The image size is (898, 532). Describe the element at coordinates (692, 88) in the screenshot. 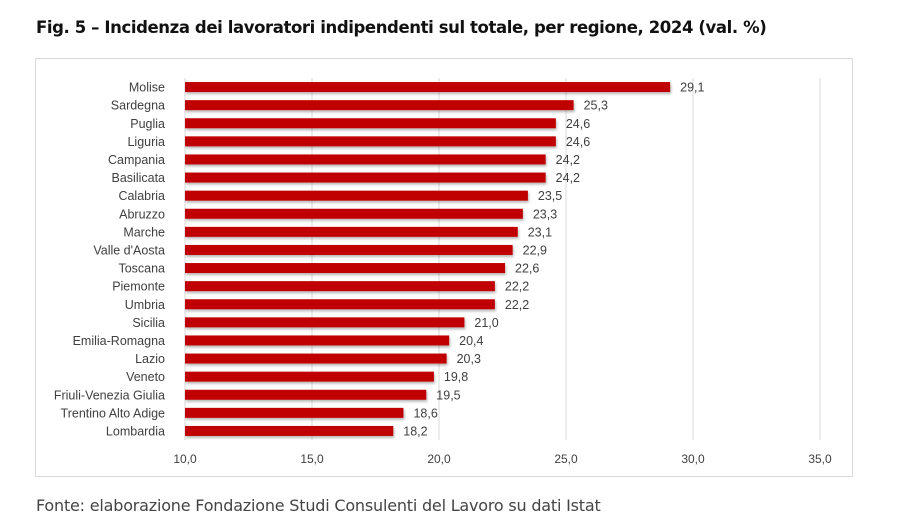

I see `data-label: 29,1` at that location.